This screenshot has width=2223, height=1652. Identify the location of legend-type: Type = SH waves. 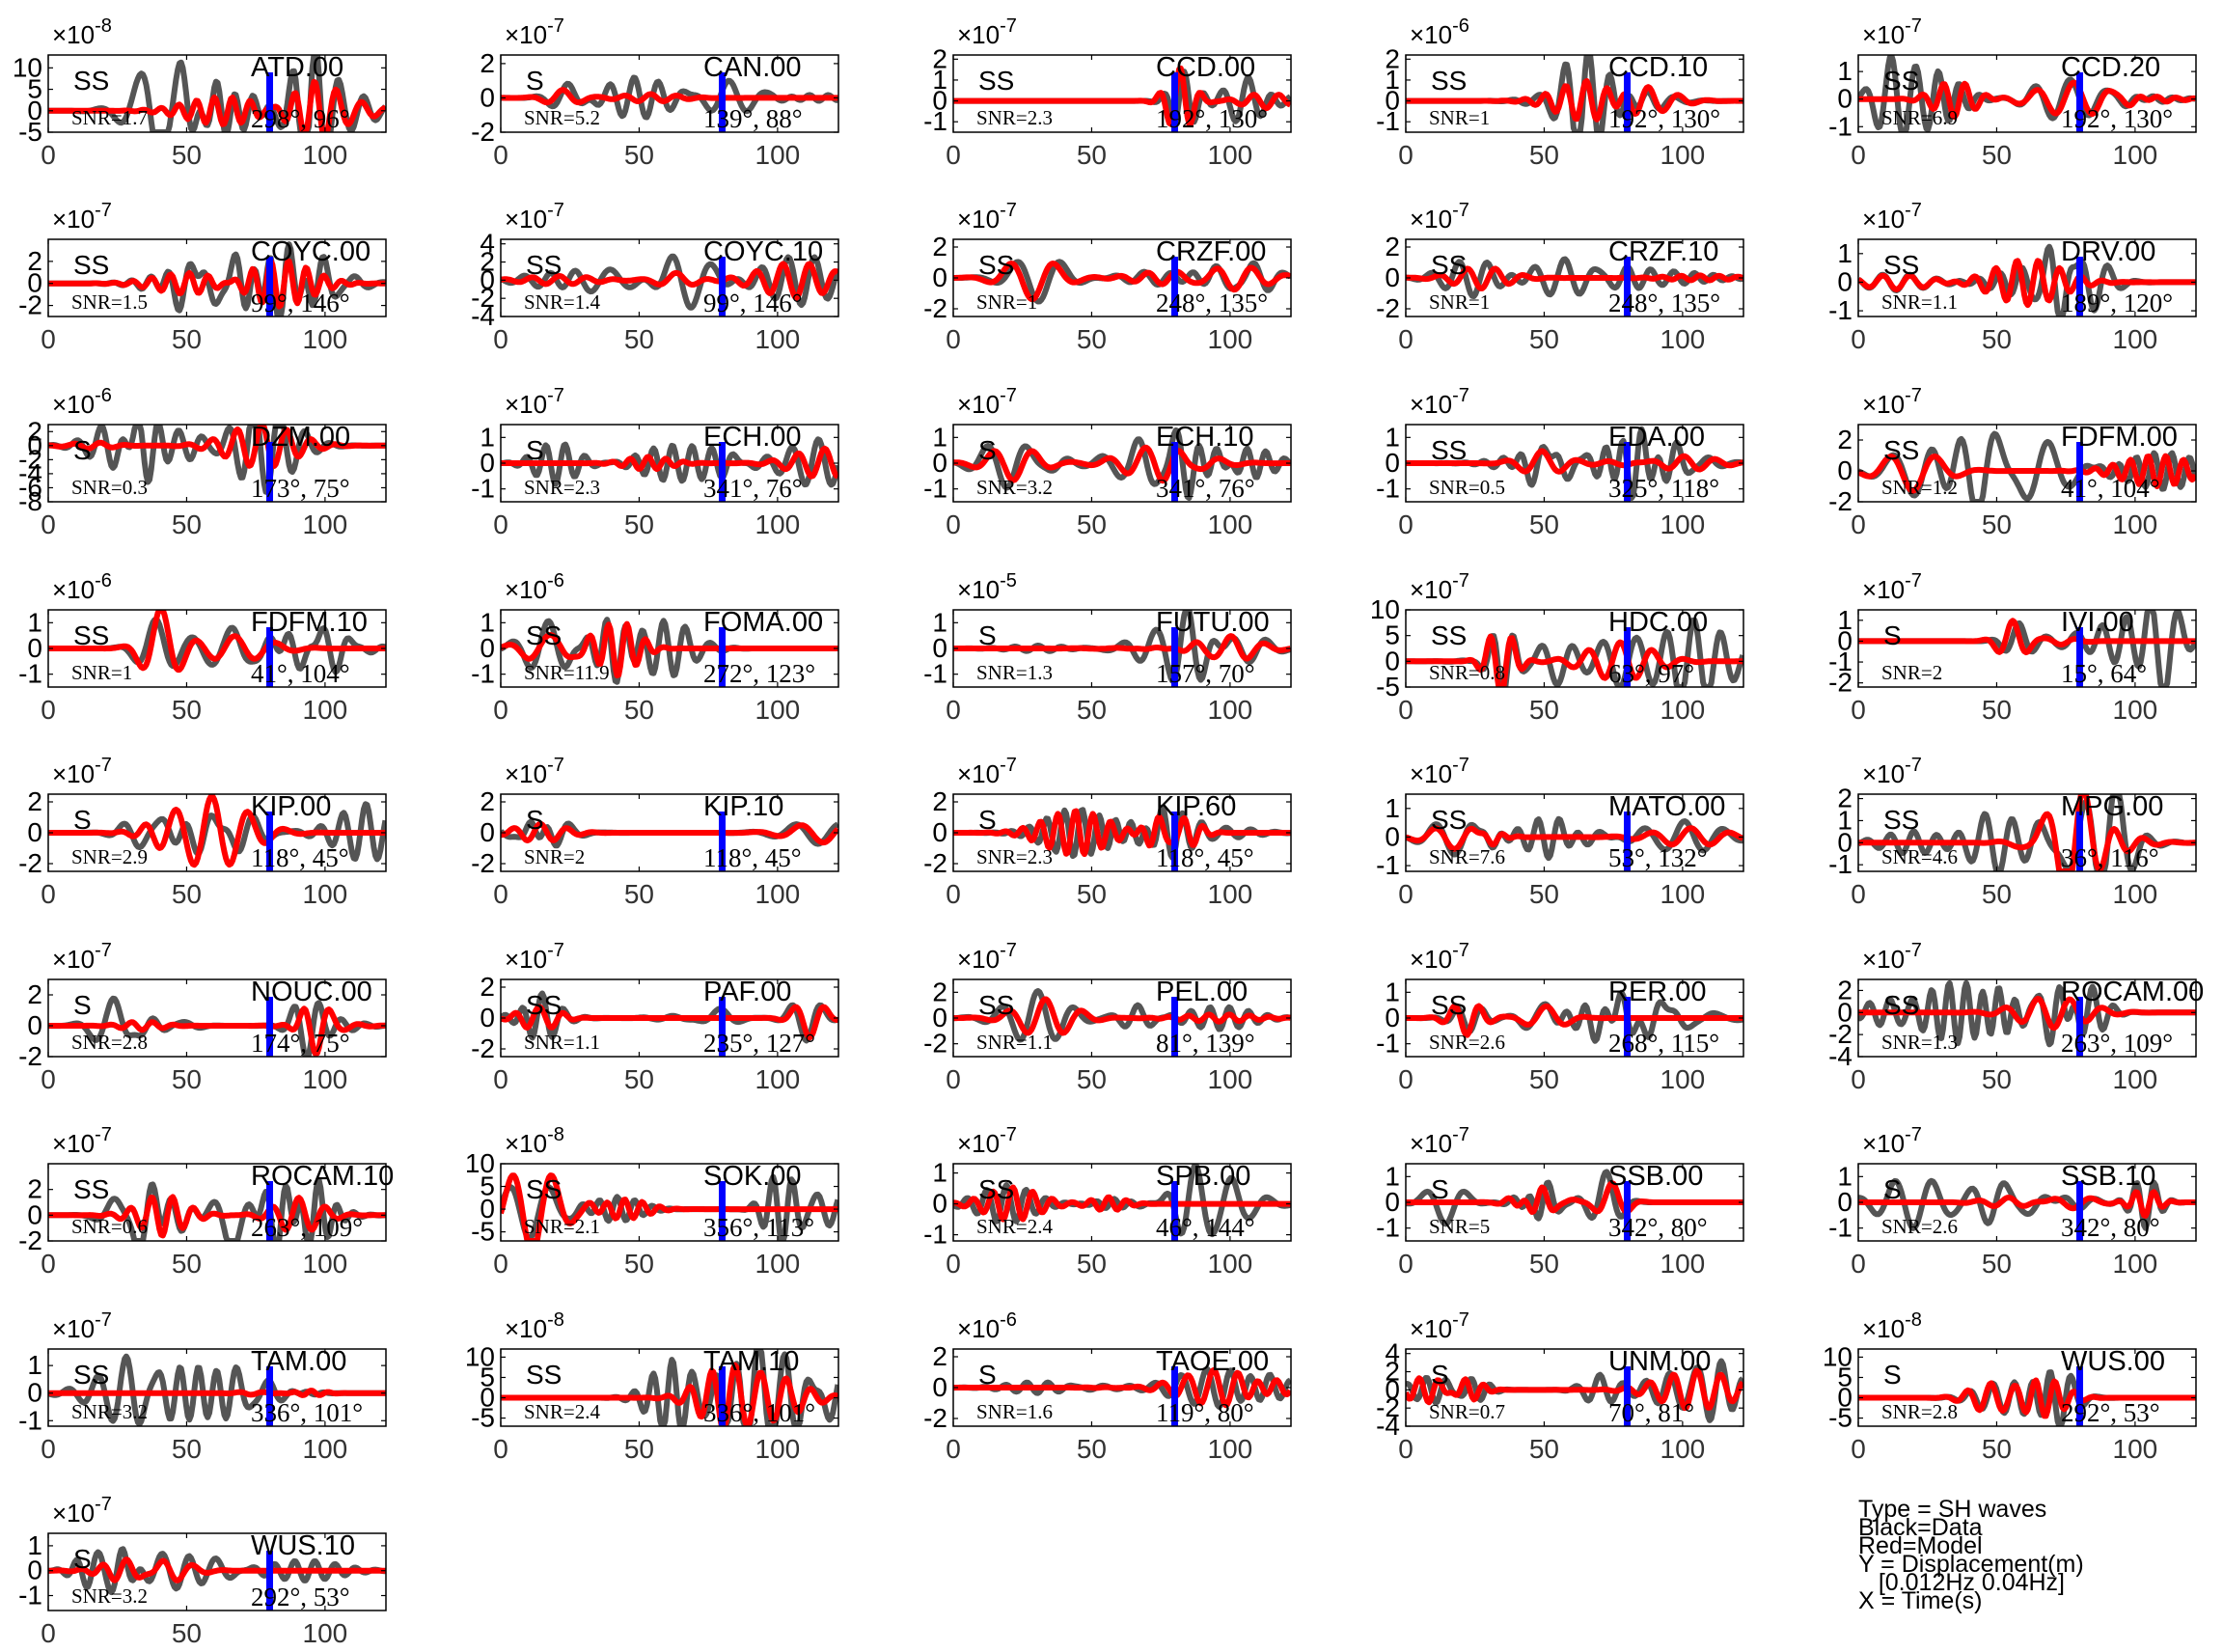
(1952, 1509).